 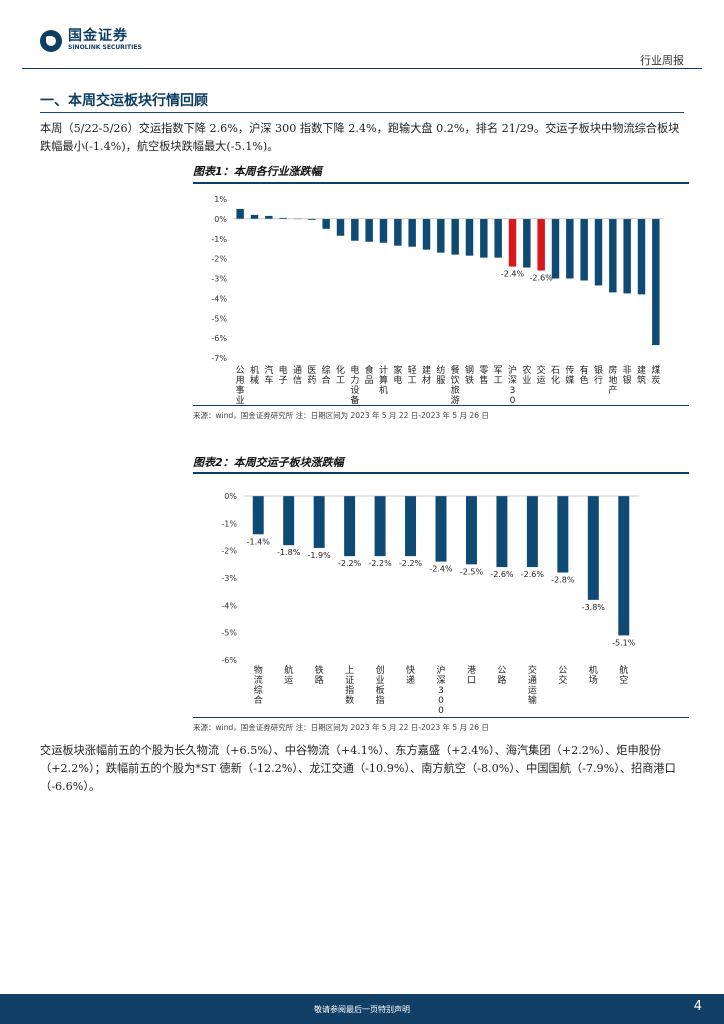 I want to click on report-type-label: 行业周报, so click(x=662, y=60).